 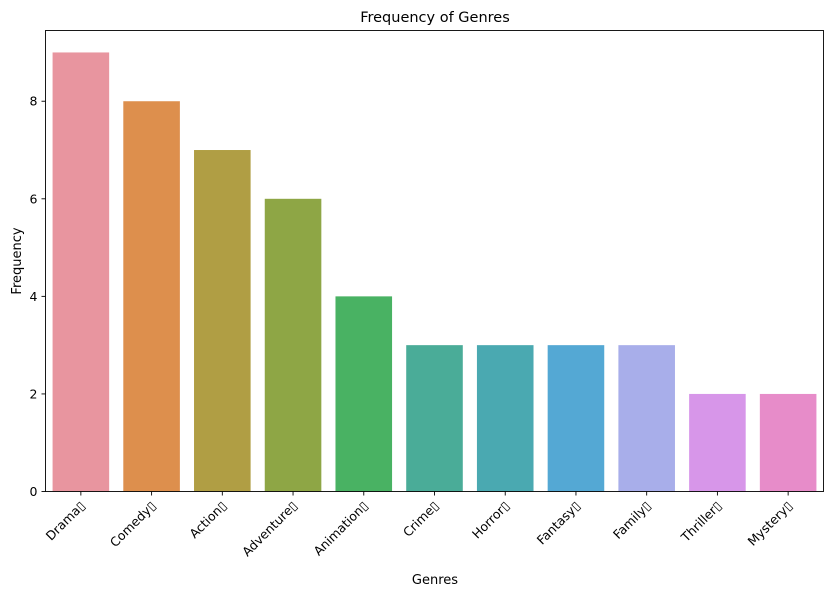 What do you see at coordinates (34, 296) in the screenshot?
I see `y-tick-label: 4` at bounding box center [34, 296].